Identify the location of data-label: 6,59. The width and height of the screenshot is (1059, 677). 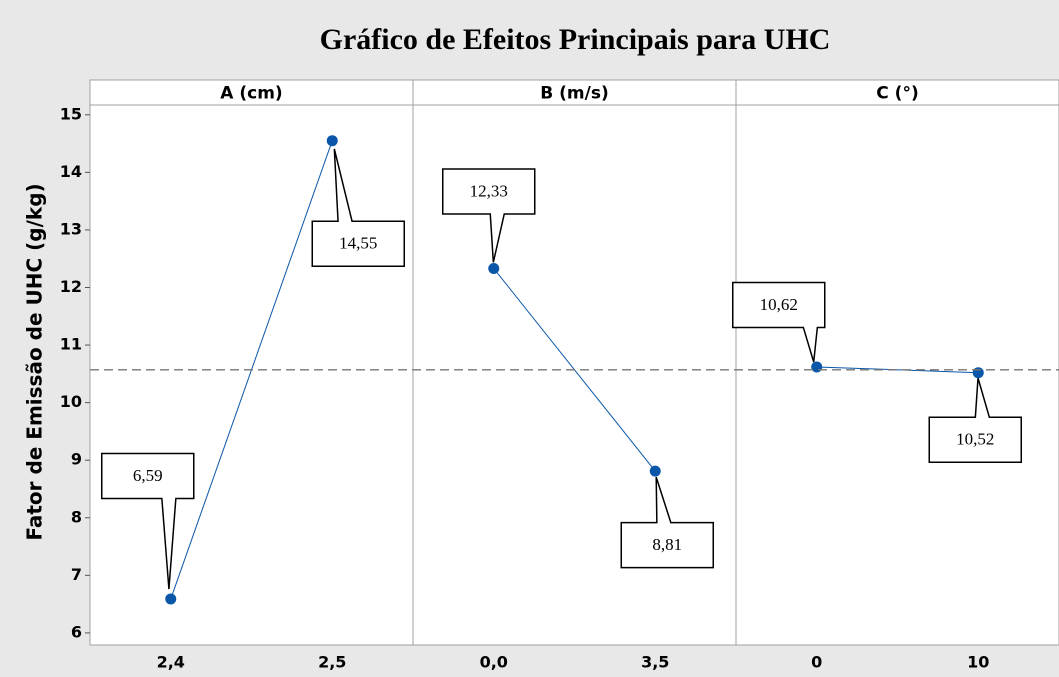
(148, 475).